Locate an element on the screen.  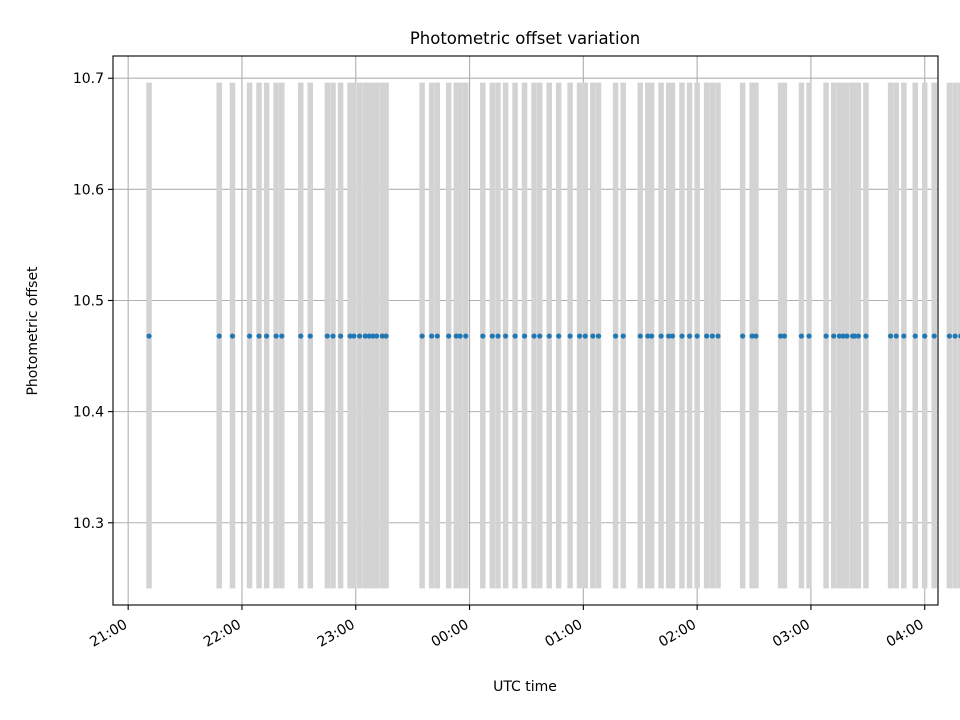
y-tick-label: 10.6 is located at coordinates (88, 190).